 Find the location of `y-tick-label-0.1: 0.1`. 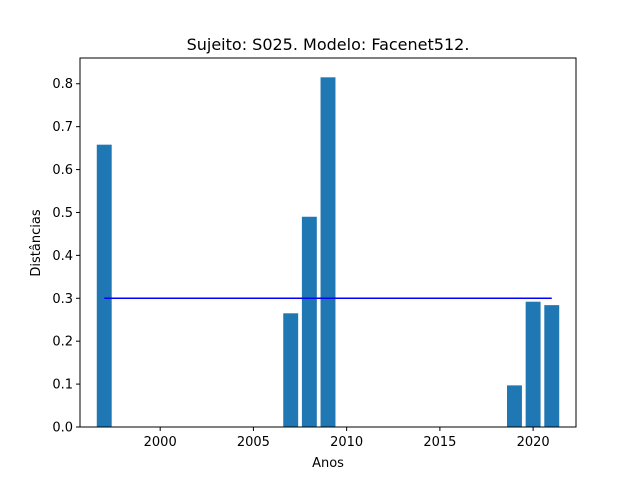

y-tick-label-0.1: 0.1 is located at coordinates (62, 385).